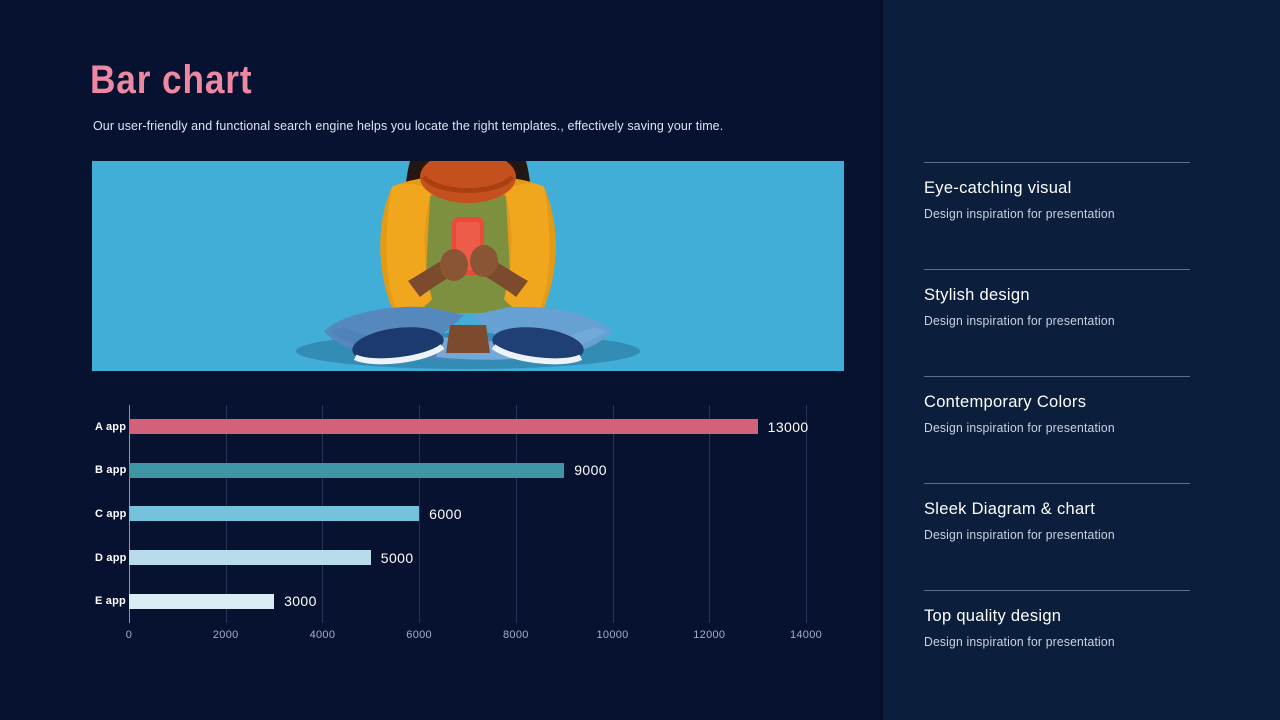  I want to click on list-item-title: Stylish design, so click(977, 294).